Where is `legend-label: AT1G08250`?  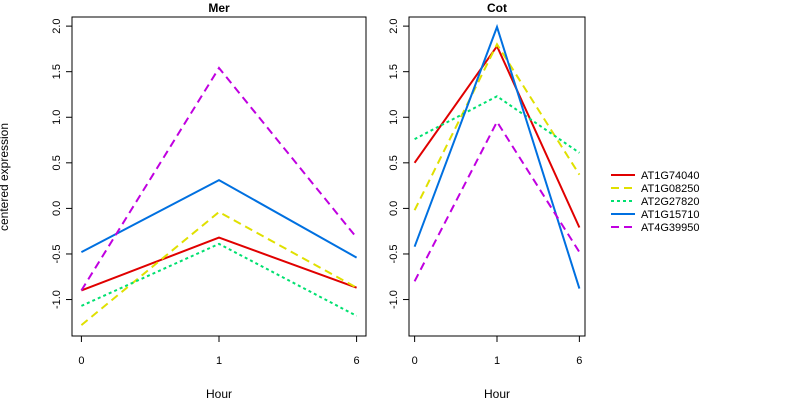
legend-label: AT1G08250 is located at coordinates (670, 189).